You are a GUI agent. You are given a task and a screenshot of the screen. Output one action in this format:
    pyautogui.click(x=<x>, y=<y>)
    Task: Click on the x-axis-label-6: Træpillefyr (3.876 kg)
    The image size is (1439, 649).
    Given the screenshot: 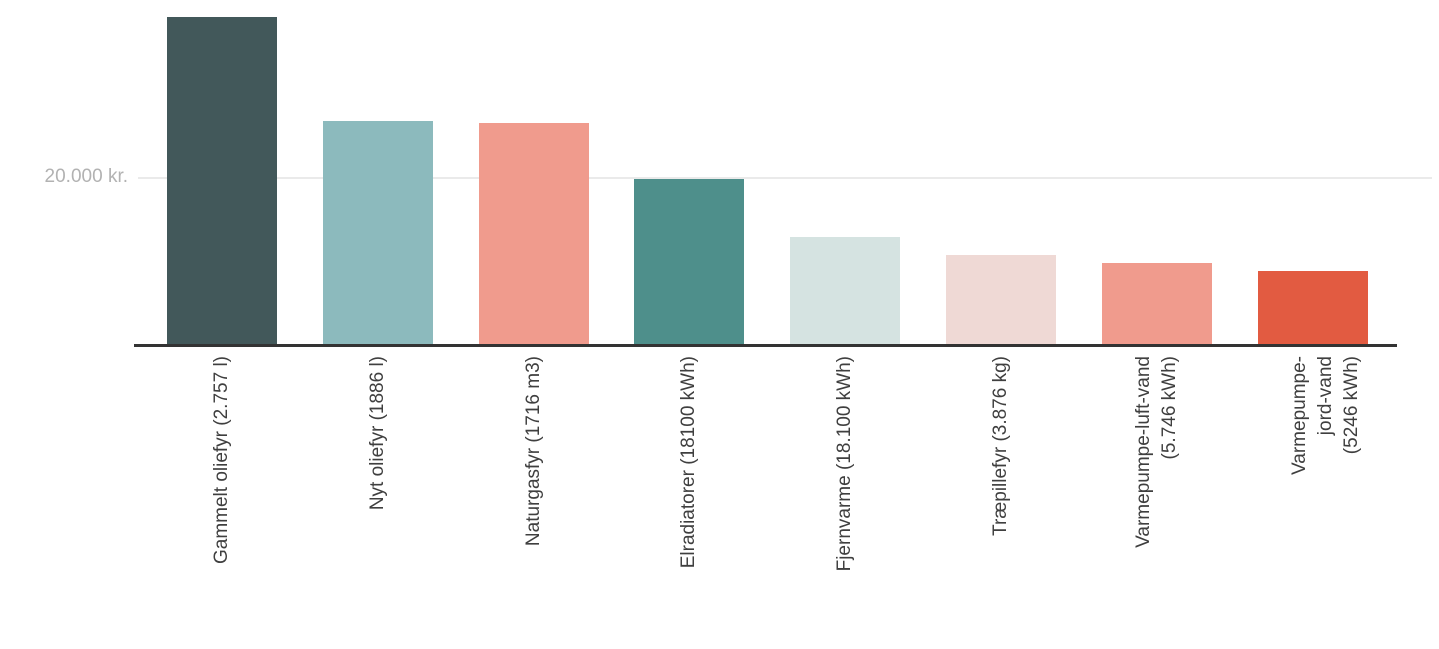 What is the action you would take?
    pyautogui.click(x=1000, y=446)
    